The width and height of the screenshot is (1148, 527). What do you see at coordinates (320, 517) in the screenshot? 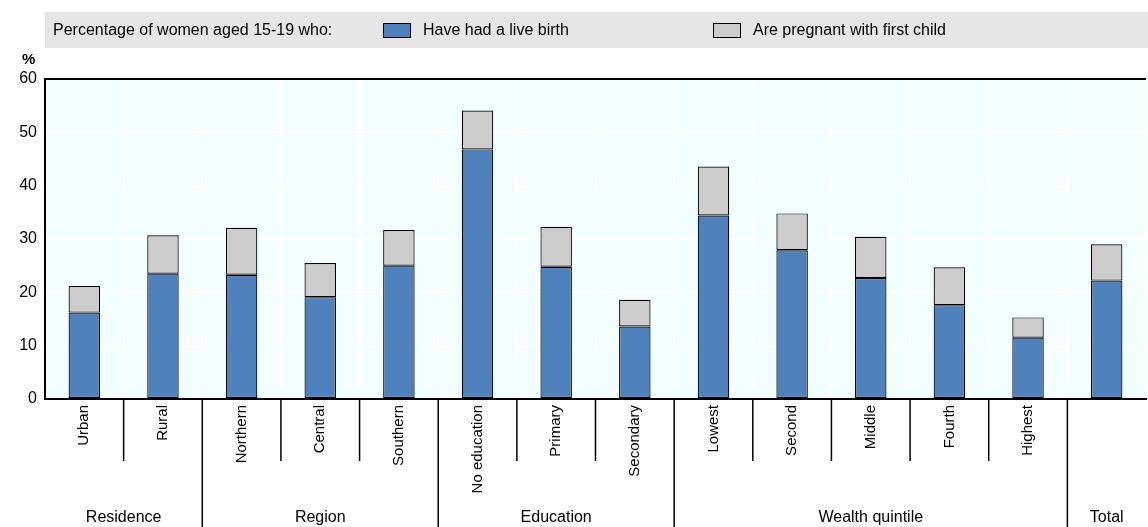
I see `text: Region` at bounding box center [320, 517].